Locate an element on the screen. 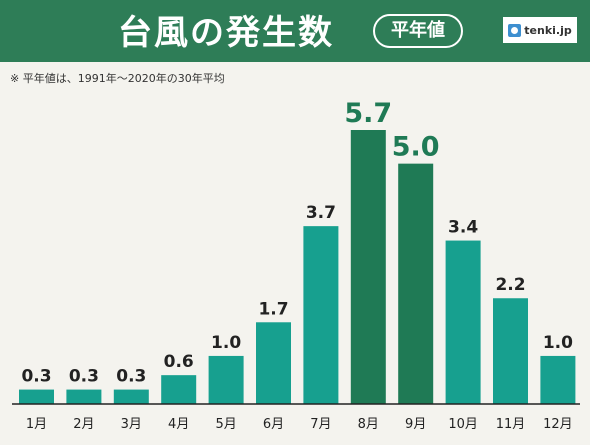  value-label-10: 3.4 is located at coordinates (463, 228).